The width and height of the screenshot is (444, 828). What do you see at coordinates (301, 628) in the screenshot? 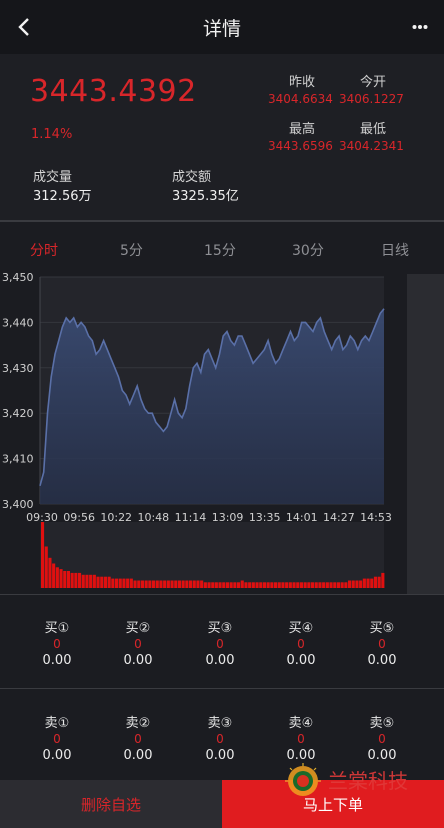
I see `level-name: 买④` at bounding box center [301, 628].